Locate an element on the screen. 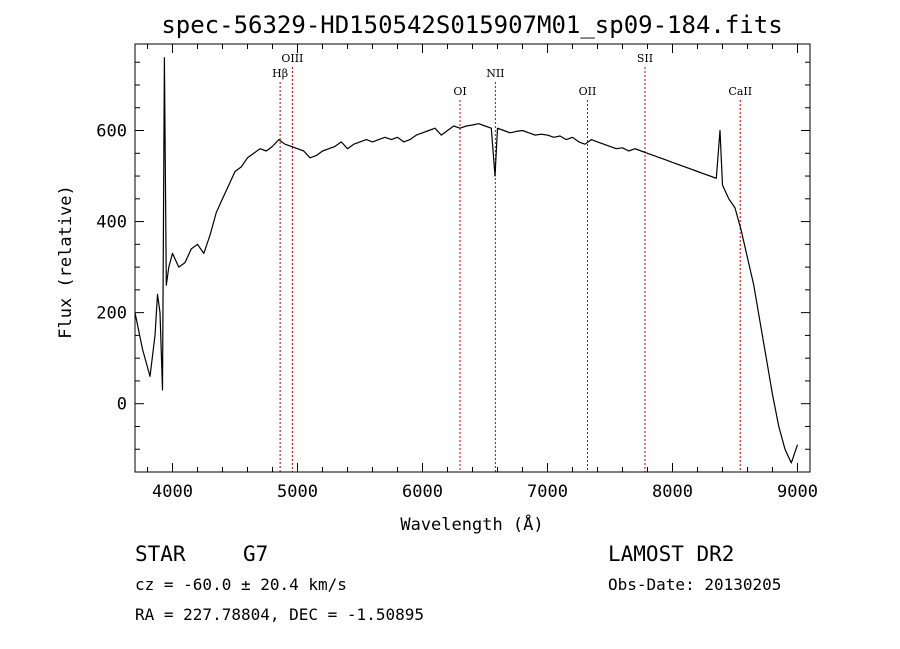 The height and width of the screenshot is (649, 900). object-subclass: G7 is located at coordinates (255, 554).